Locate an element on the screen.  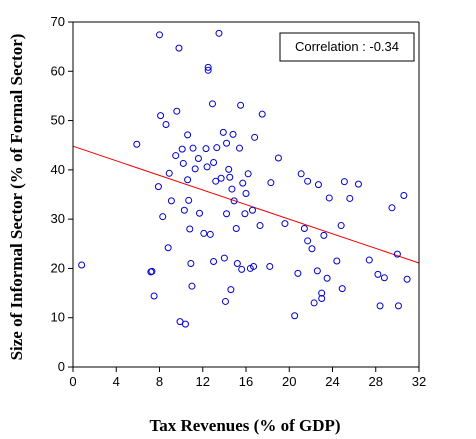
annotation-text: Correlation : -0.34 is located at coordinates (347, 46).